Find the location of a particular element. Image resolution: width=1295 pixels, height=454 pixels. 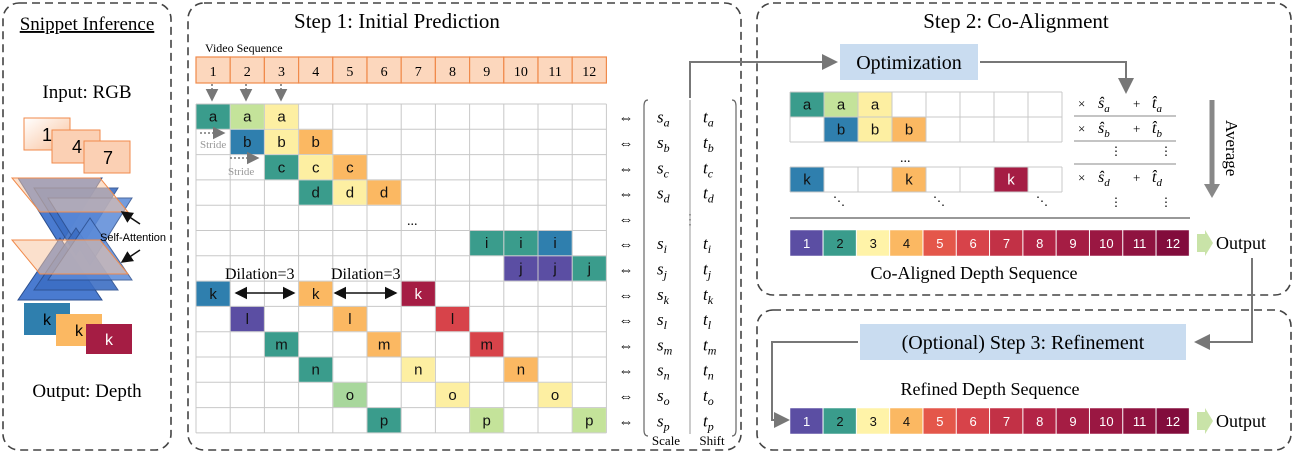

shift-value: ta is located at coordinates (708, 119).